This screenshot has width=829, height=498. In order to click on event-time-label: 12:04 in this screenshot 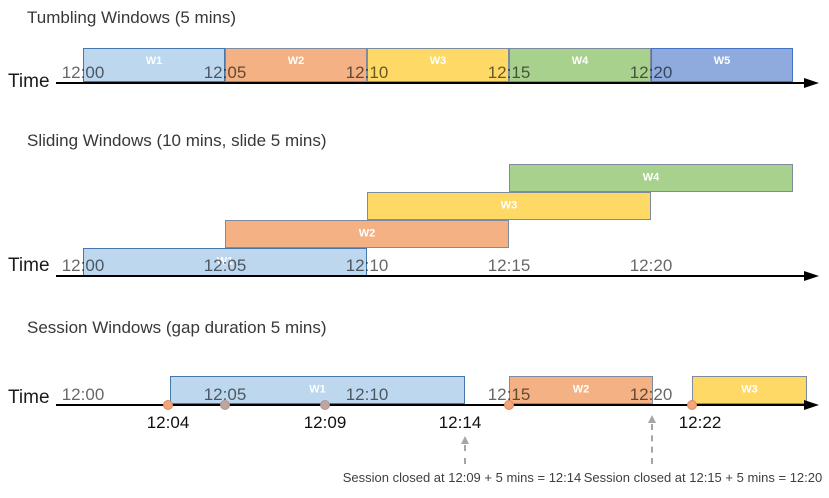, I will do `click(168, 422)`.